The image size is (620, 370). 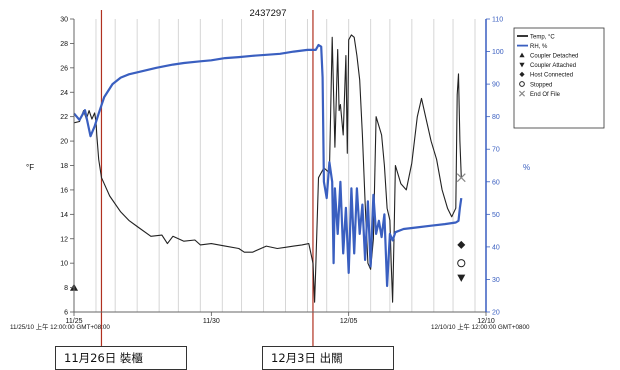 I want to click on y-right-tick-label-4: 60, so click(x=496, y=182).